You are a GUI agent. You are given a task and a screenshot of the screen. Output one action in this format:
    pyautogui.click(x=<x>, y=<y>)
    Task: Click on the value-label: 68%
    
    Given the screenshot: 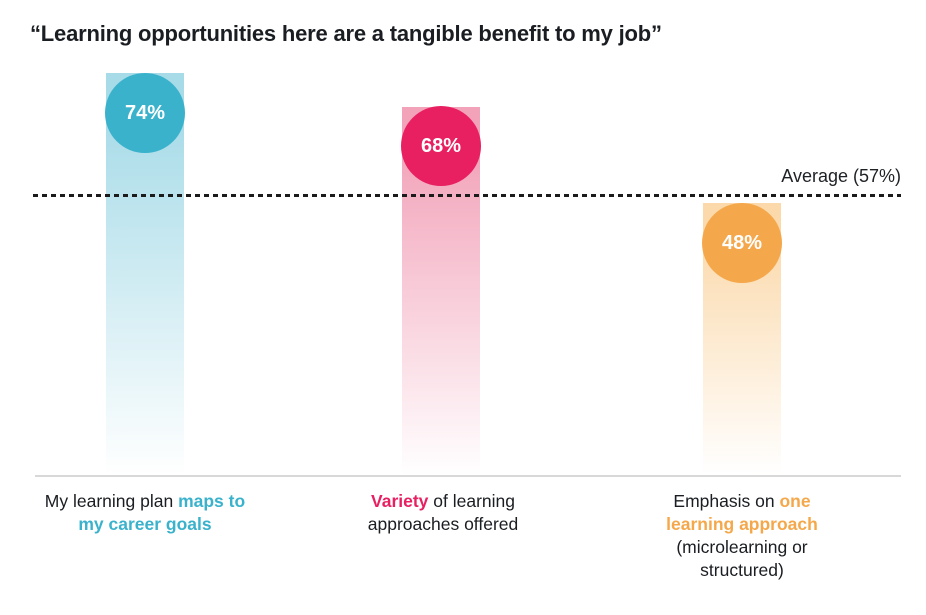 What is the action you would take?
    pyautogui.click(x=441, y=145)
    